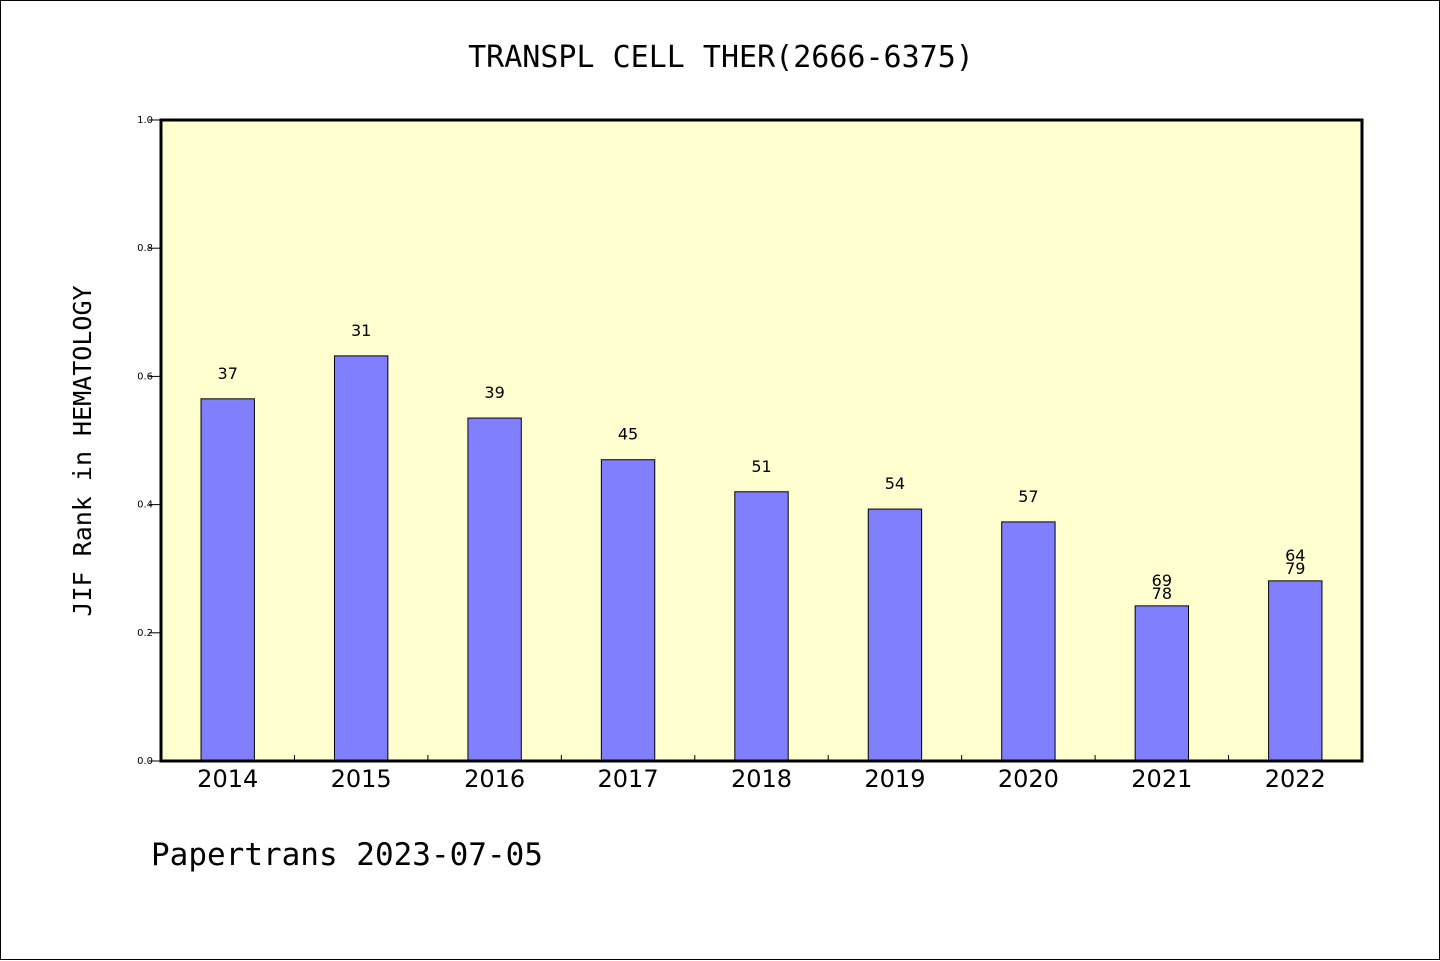  Describe the element at coordinates (494, 779) in the screenshot. I see `x-tick-label-2016: 2016` at that location.